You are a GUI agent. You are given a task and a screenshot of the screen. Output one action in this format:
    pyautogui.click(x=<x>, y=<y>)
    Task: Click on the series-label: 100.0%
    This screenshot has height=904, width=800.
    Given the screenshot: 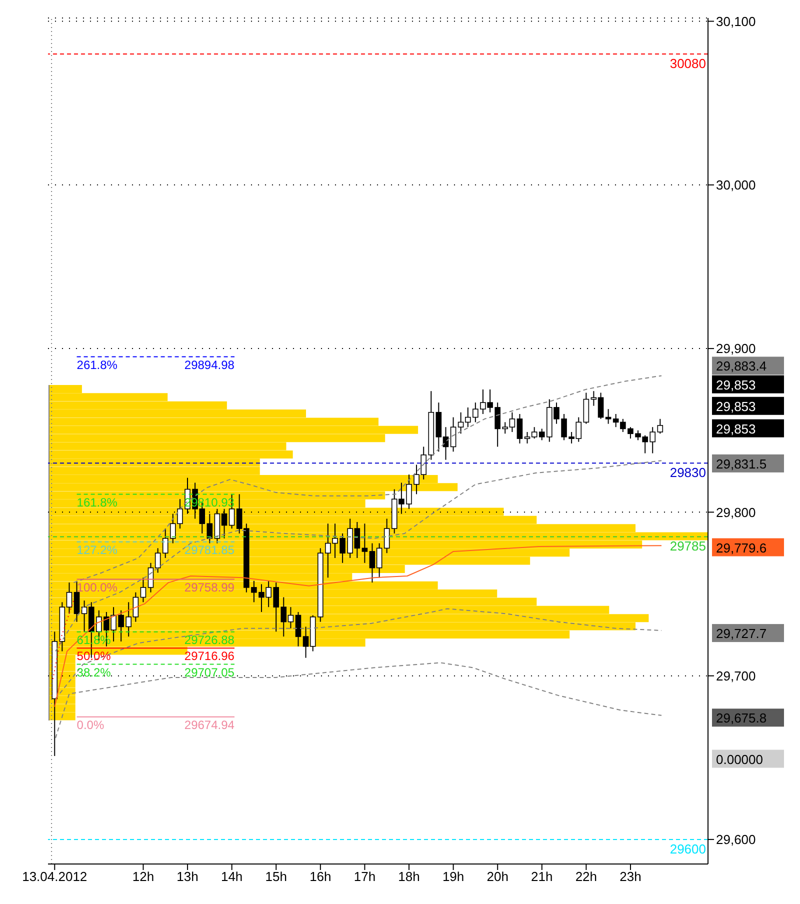 What is the action you would take?
    pyautogui.click(x=97, y=587)
    